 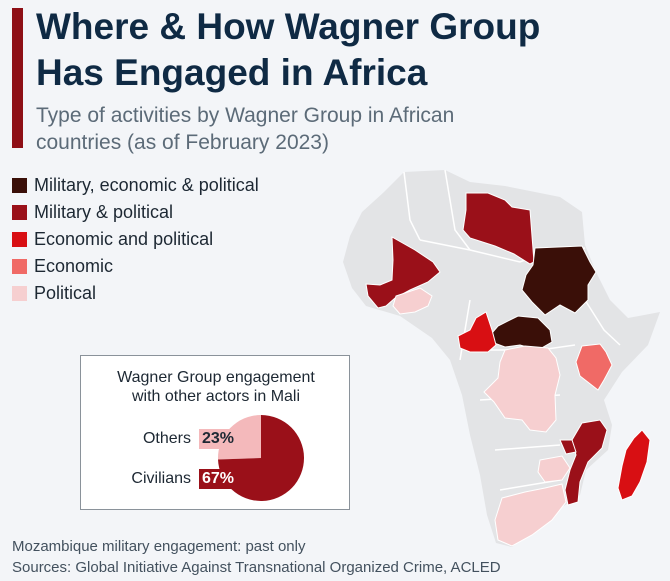 What do you see at coordinates (477, 332) in the screenshot?
I see `country-cameroon` at bounding box center [477, 332].